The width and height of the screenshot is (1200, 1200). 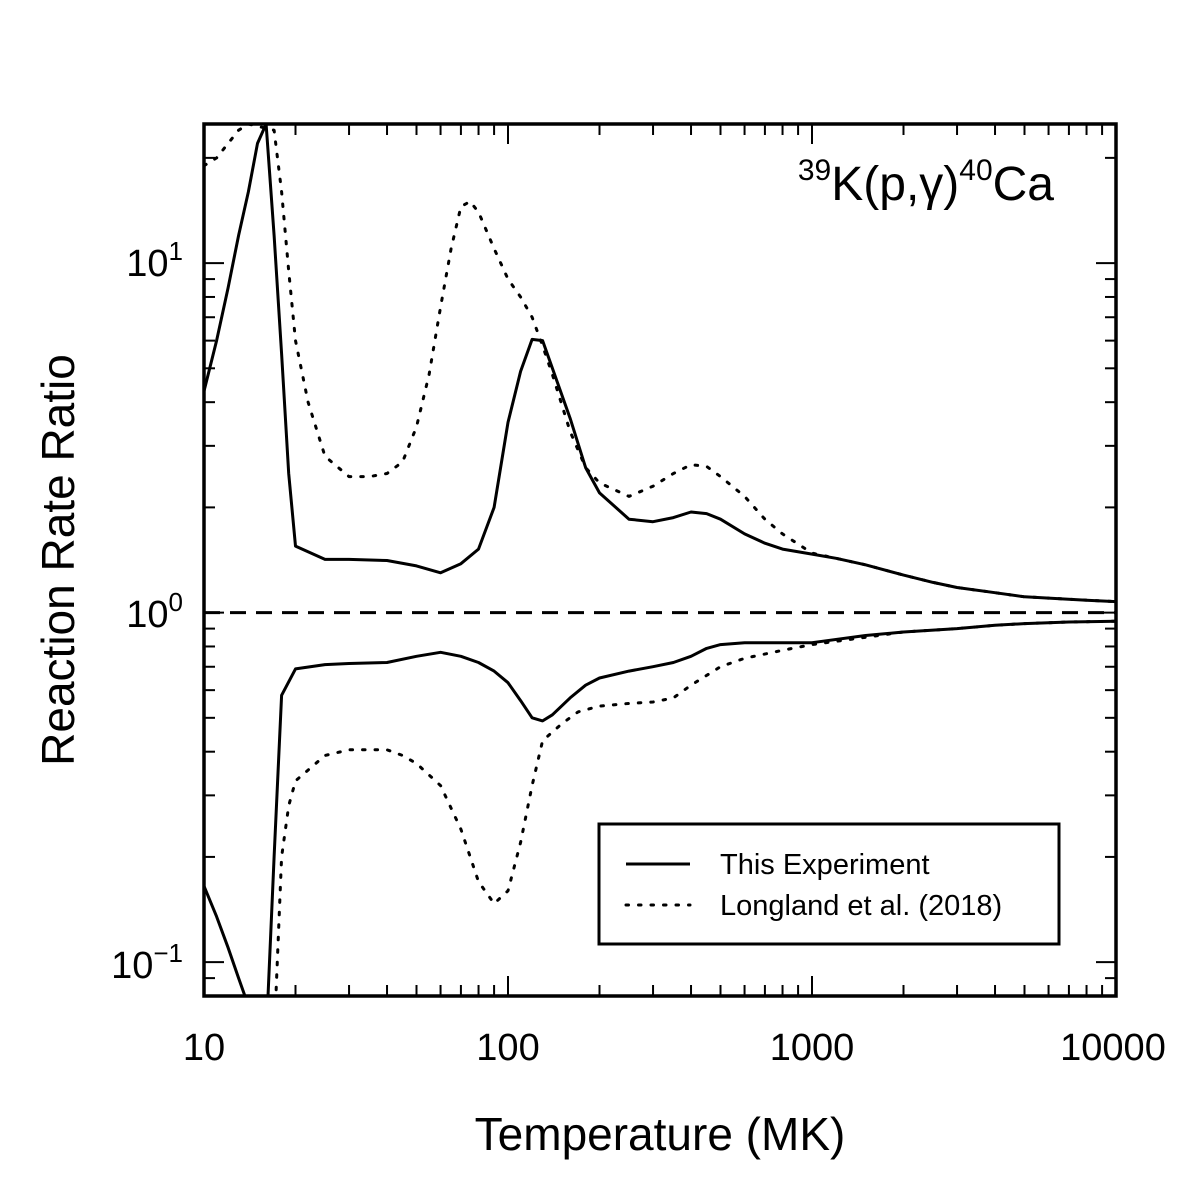 I want to click on legend-label-this-experiment: This Experiment, so click(x=825, y=865).